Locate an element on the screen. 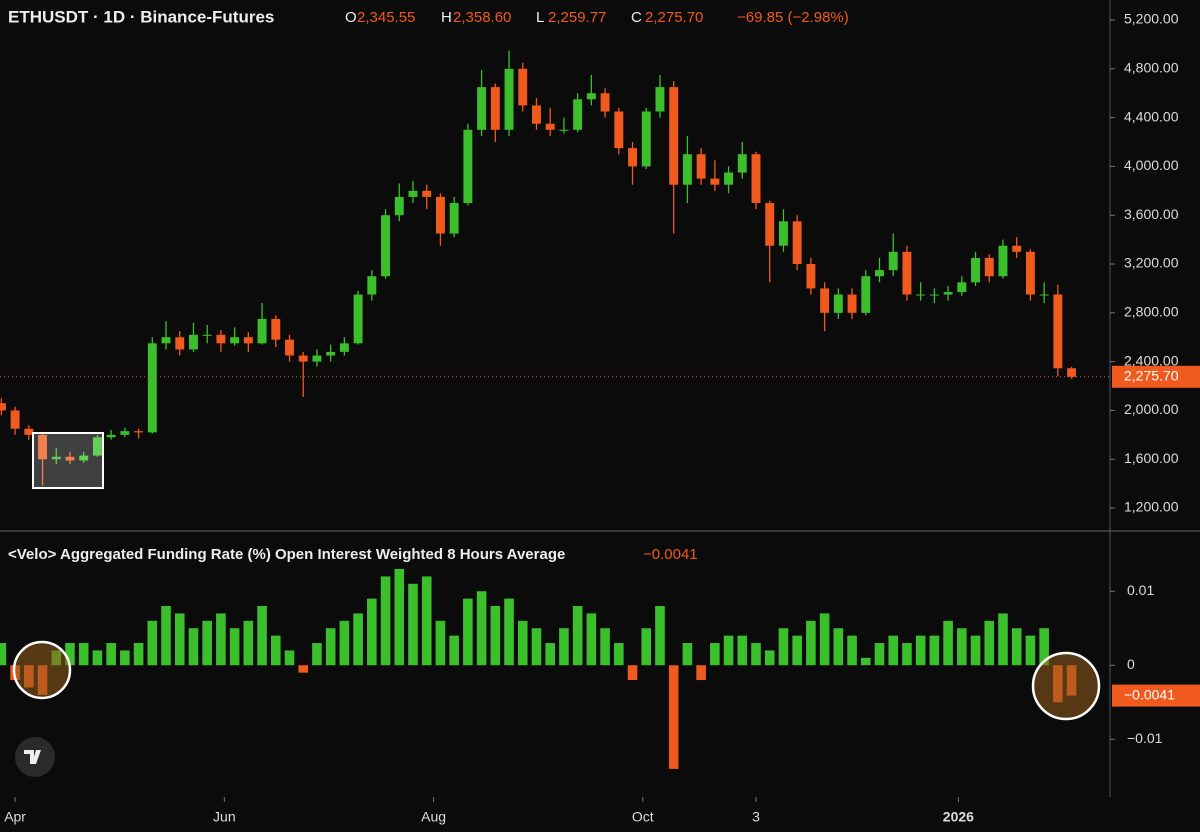 Image resolution: width=1200 pixels, height=832 pixels. ohlc-value: 2,358.60 is located at coordinates (482, 17).